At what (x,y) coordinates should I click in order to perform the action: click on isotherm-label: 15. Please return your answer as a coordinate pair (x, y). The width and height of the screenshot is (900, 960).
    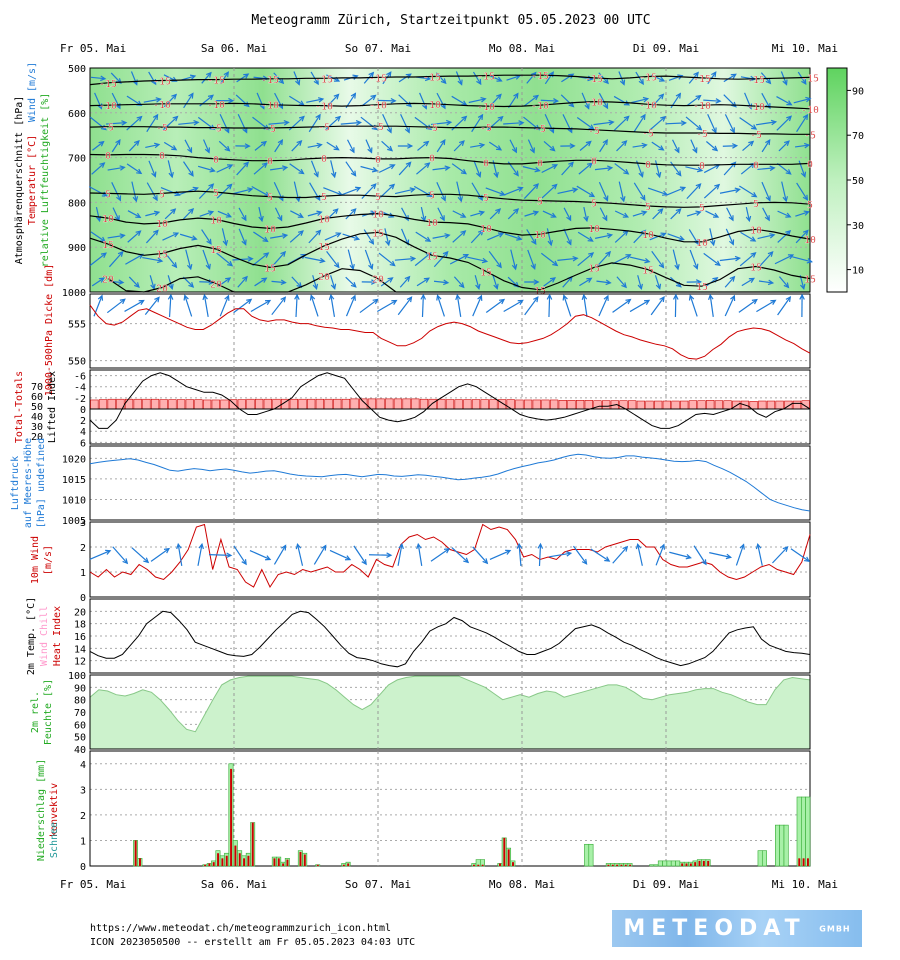
    Looking at the image, I should click on (756, 267).